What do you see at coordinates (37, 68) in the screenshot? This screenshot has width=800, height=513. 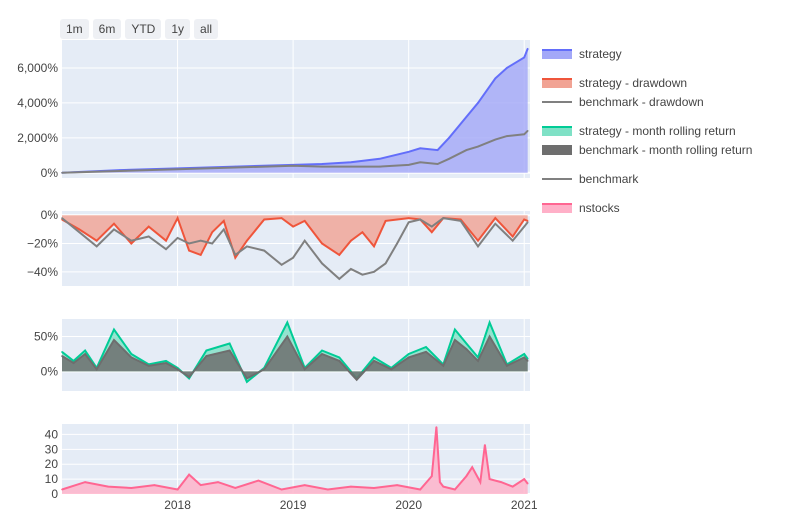 I see `y-tick-label: 6,000%` at bounding box center [37, 68].